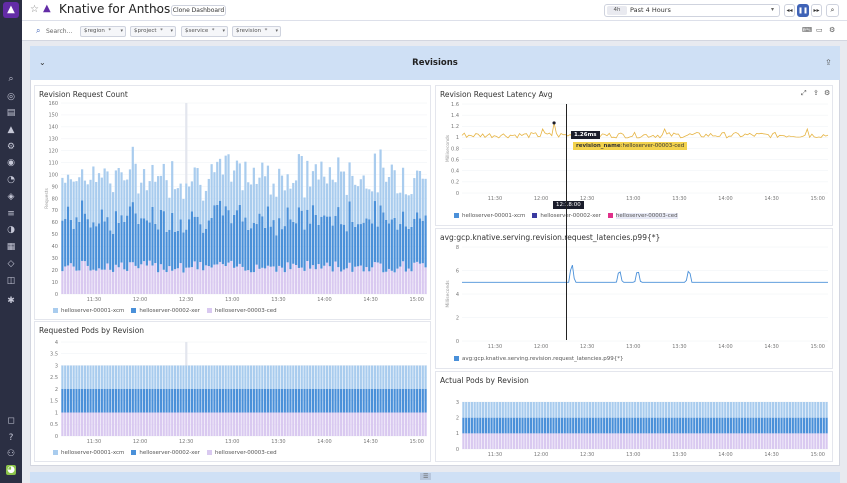 The width and height of the screenshot is (847, 483). What do you see at coordinates (11, 281) in the screenshot?
I see `ci-icon: ◫` at bounding box center [11, 281].